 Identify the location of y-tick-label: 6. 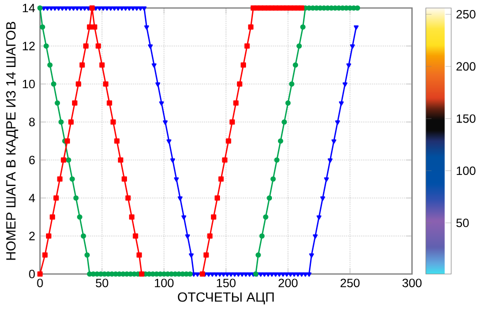
(32, 160).